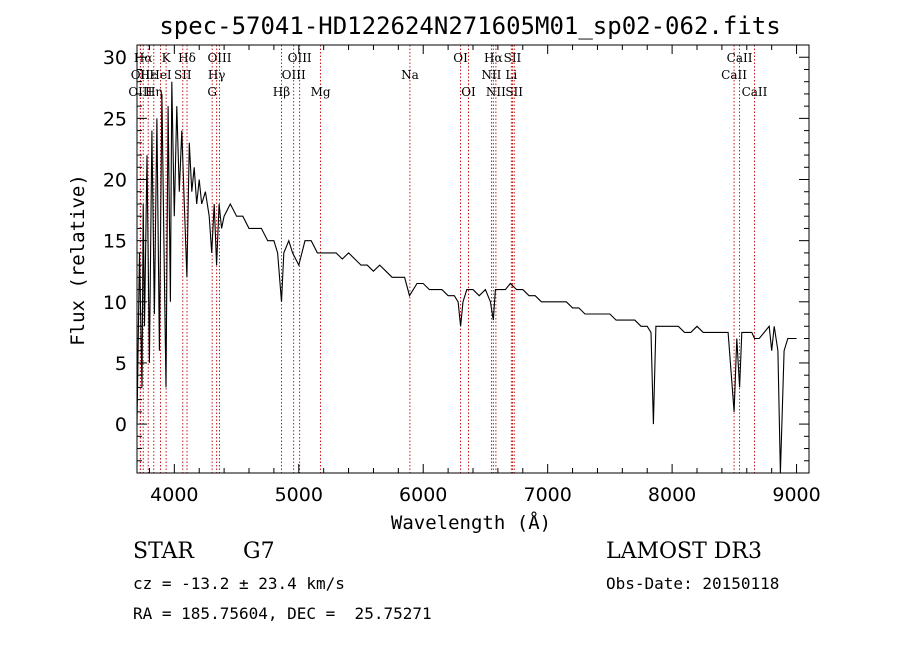  I want to click on line-marker-label-27: CaII, so click(755, 92).